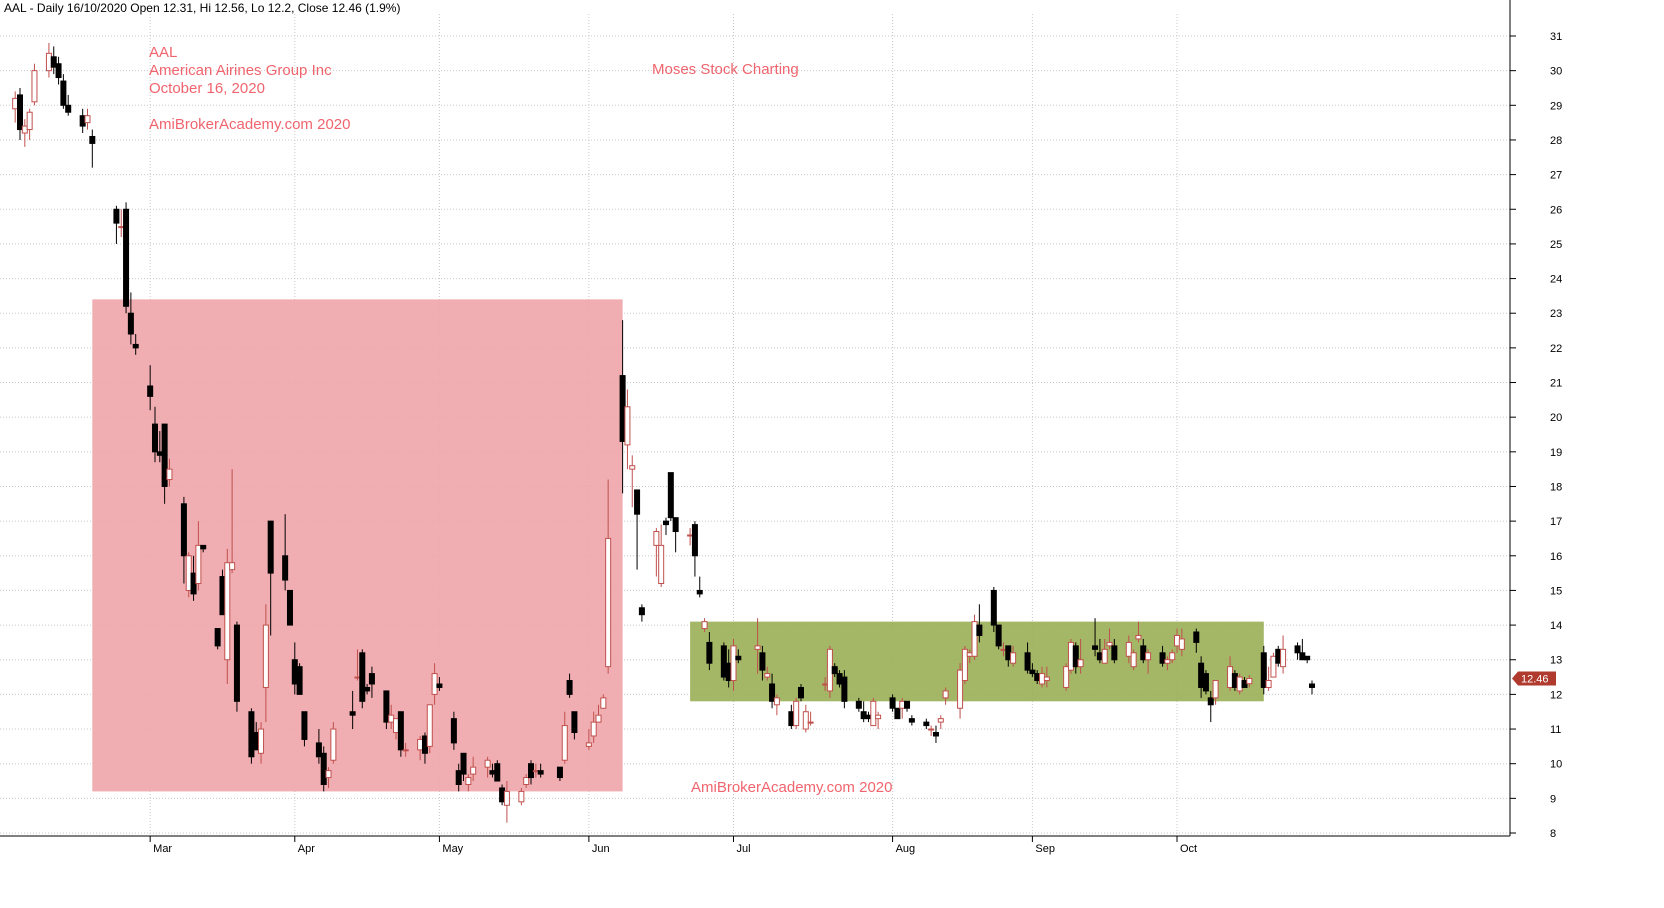  Describe the element at coordinates (792, 787) in the screenshot. I see `annotation-site-bottom: AmiBrokerAcademy.com 2020` at that location.